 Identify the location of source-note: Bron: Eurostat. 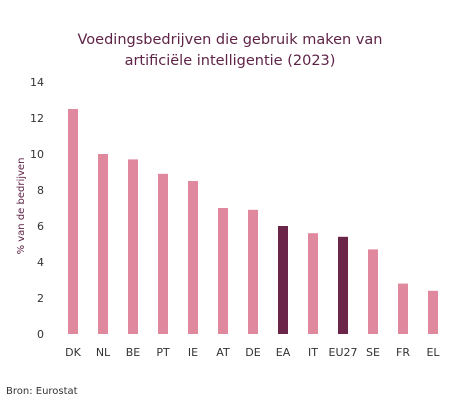
(42, 391).